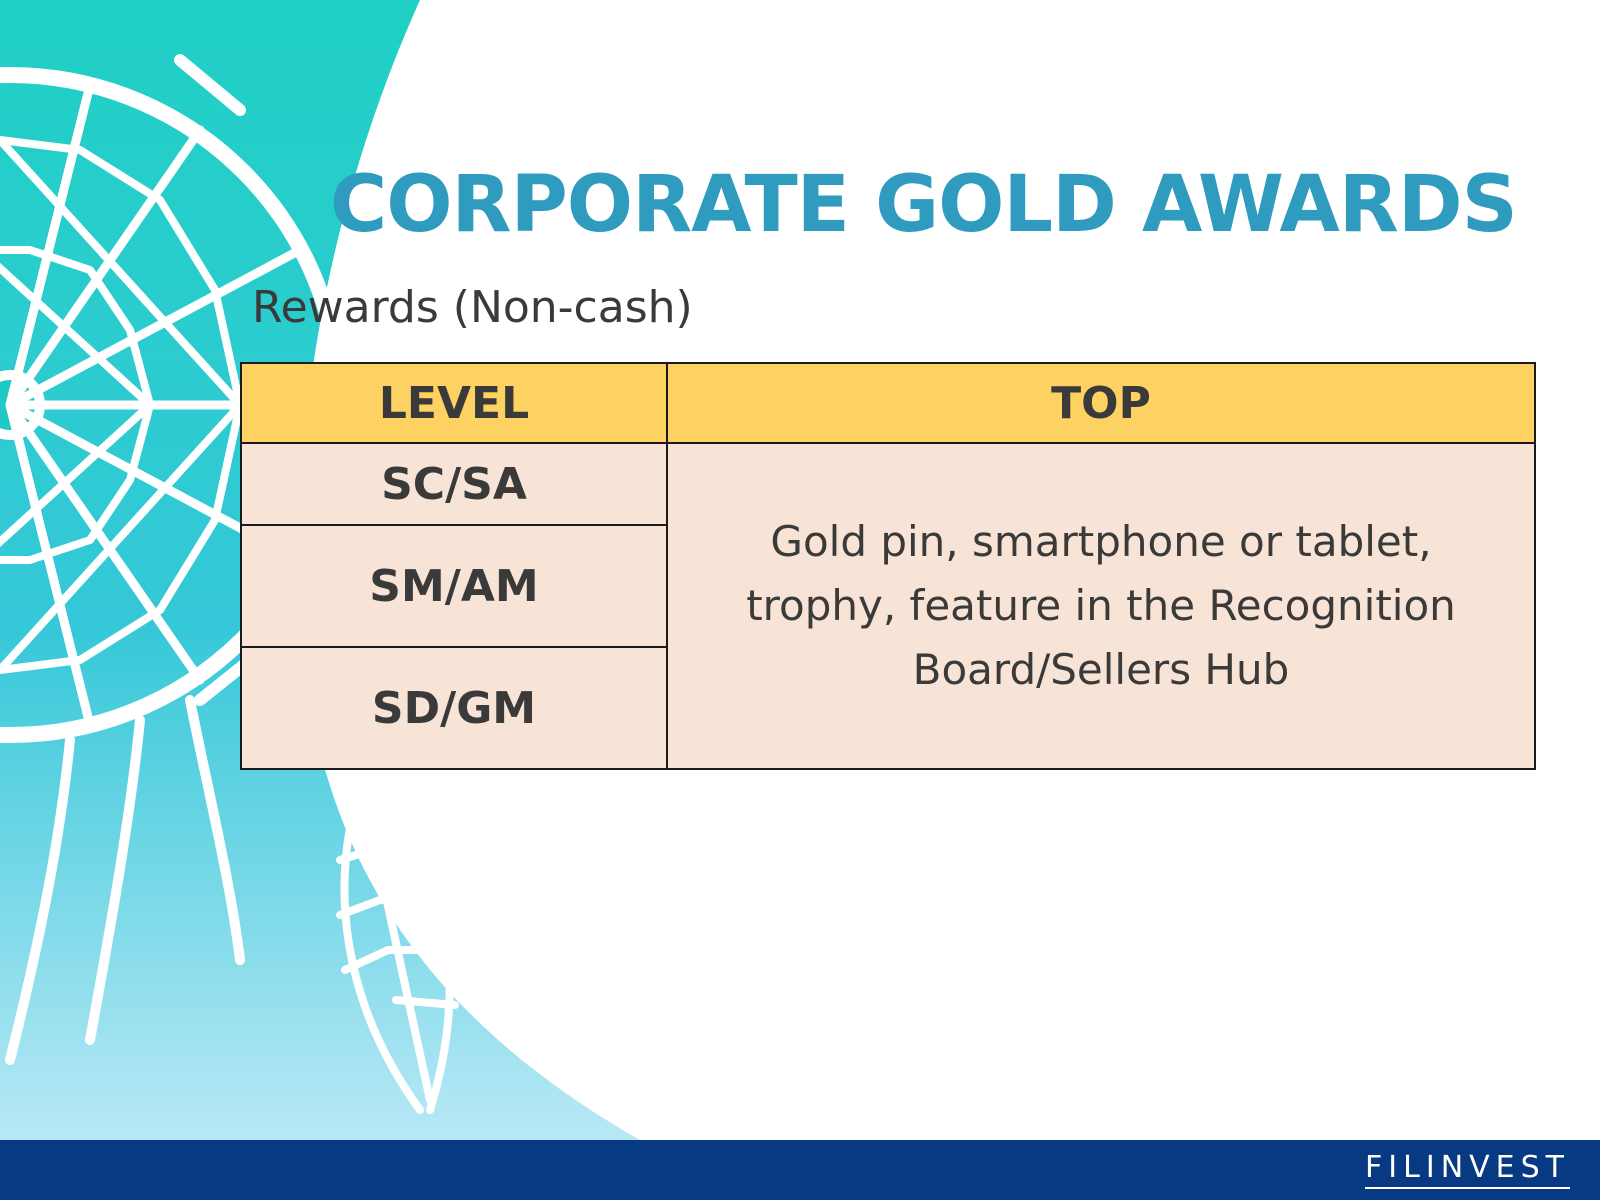 The image size is (1600, 1200). What do you see at coordinates (924, 205) in the screenshot?
I see `slide-title: CORPORATE GOLD AWARDS` at bounding box center [924, 205].